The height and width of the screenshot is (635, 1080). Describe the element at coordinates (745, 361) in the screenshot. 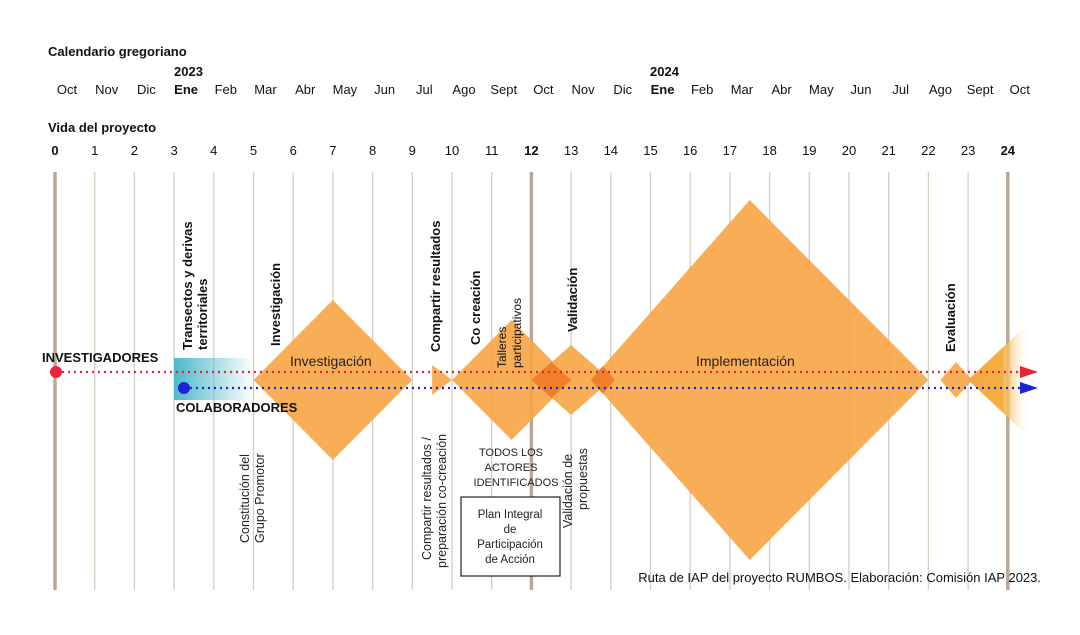

I see `implementacion-horizontal-label: Implementación` at that location.